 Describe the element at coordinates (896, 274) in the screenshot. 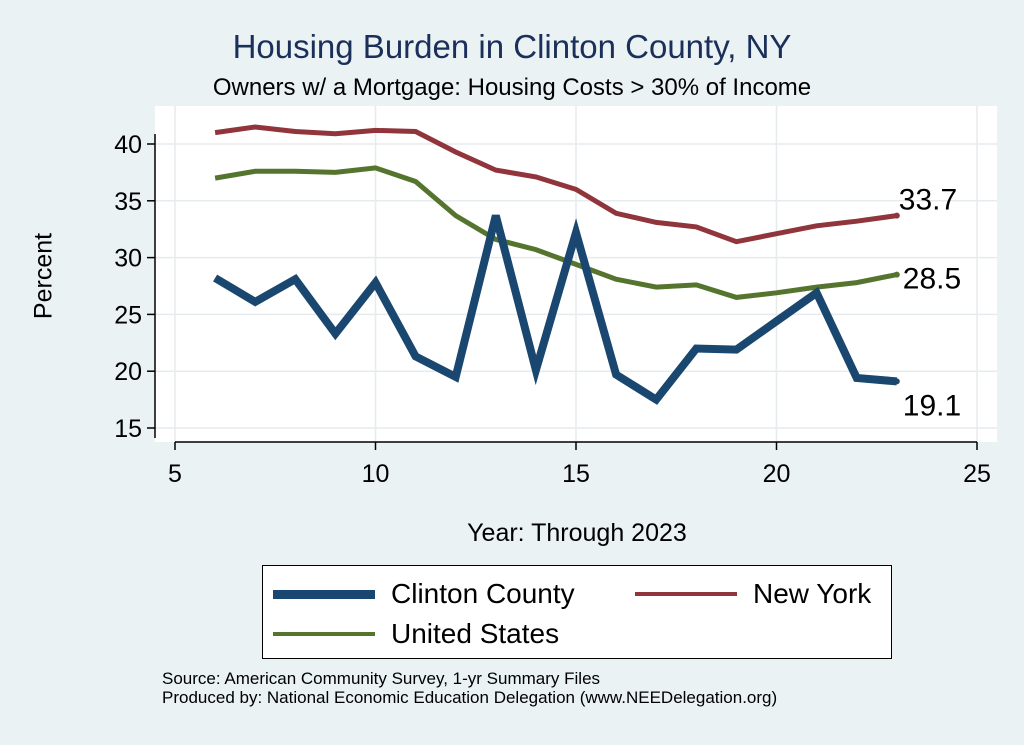

I see `end-point-united-states` at that location.